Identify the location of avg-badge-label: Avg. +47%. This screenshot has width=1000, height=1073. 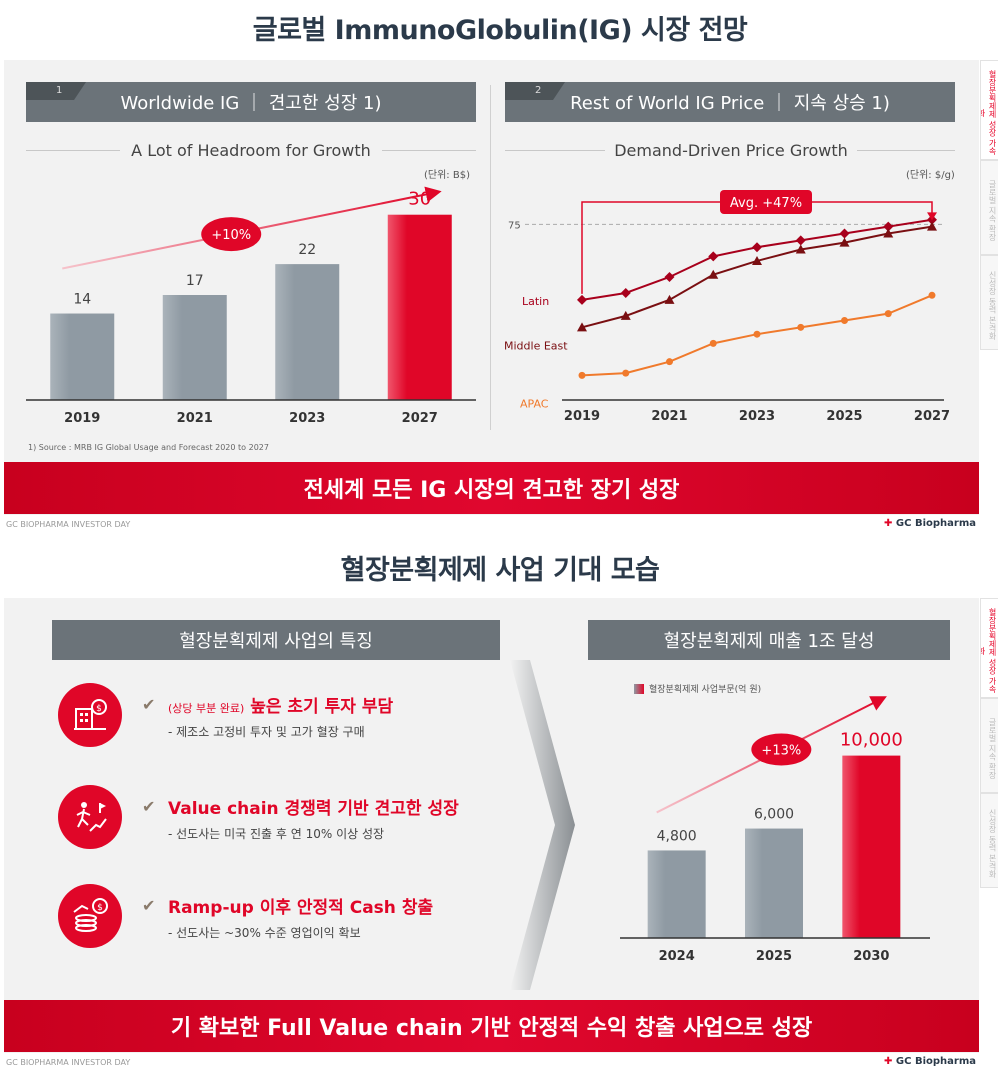
(766, 203).